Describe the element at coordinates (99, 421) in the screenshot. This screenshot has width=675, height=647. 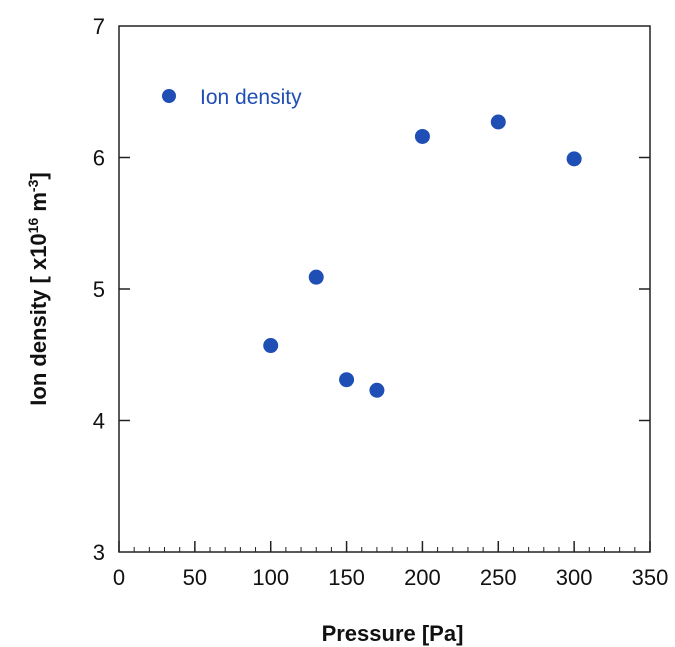
I see `y-tick-label: 4` at that location.